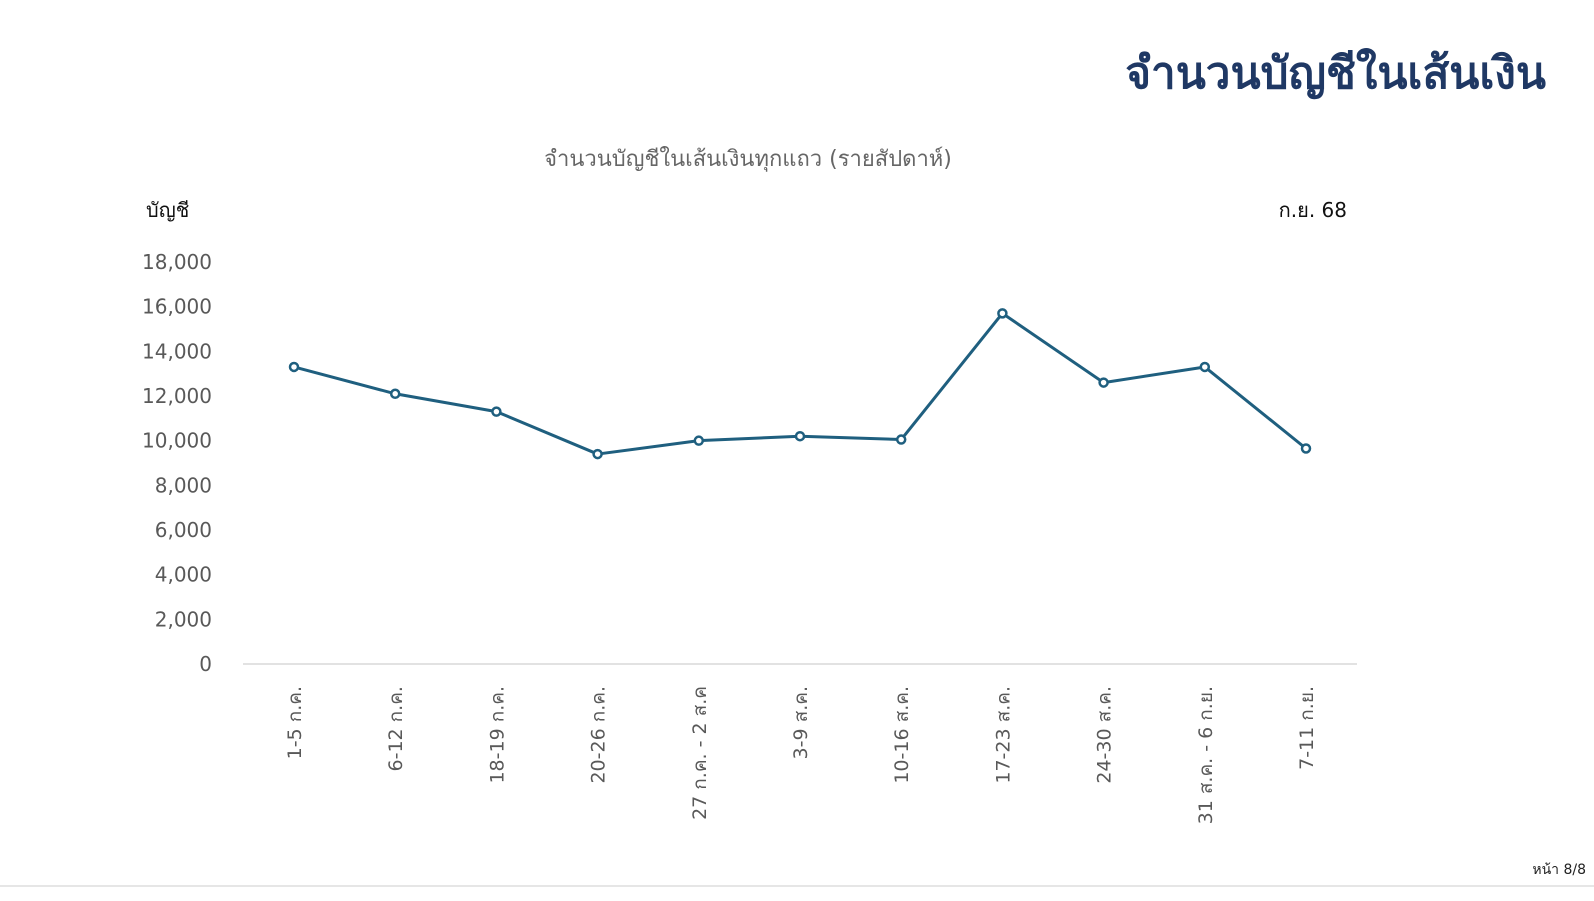 The image size is (1594, 901). I want to click on y-tick-label: 6,000, so click(183, 530).